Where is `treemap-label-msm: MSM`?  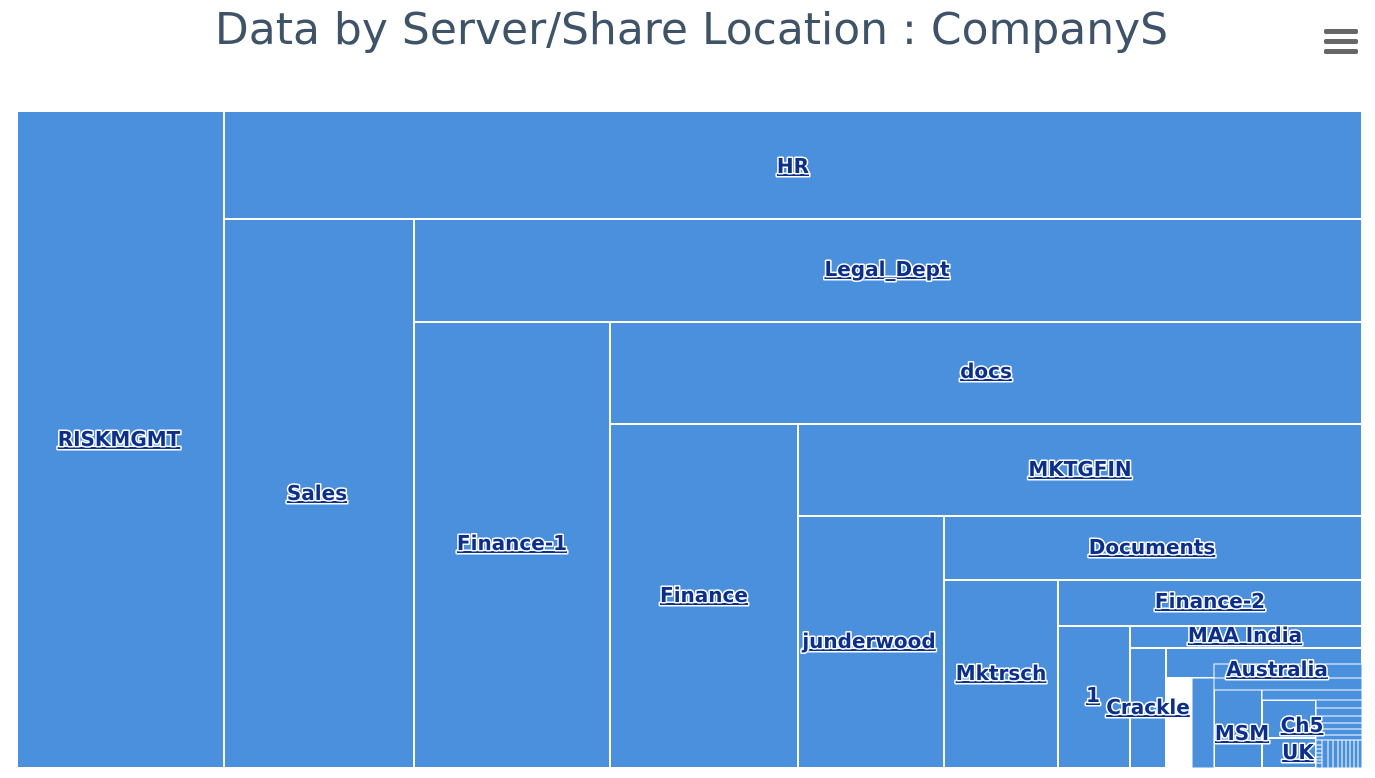
treemap-label-msm: MSM is located at coordinates (1241, 733).